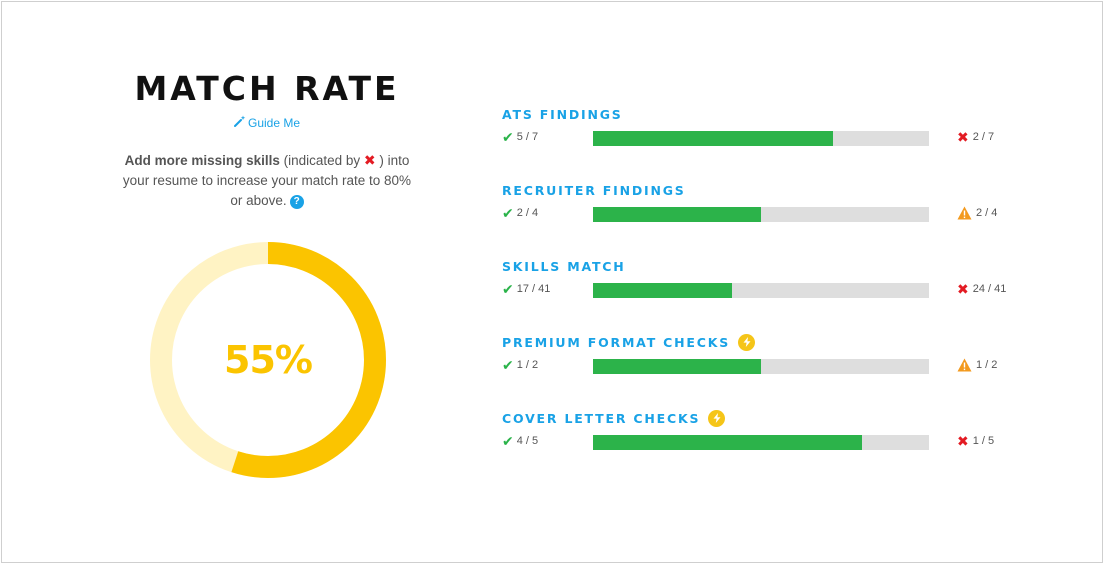  I want to click on section-skills-match: SKILLS MATCH ✔ 17 / 41 ✖ 24 / 41, so click(772, 296).